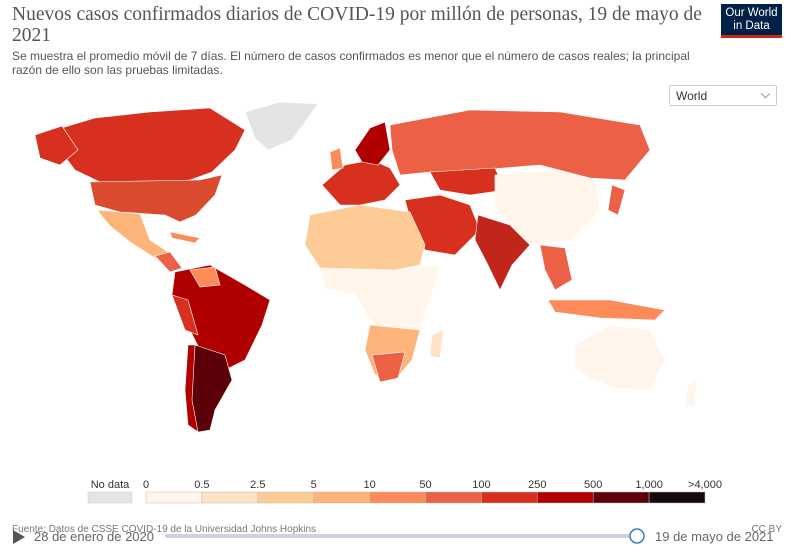  What do you see at coordinates (520, 145) in the screenshot?
I see `russia` at bounding box center [520, 145].